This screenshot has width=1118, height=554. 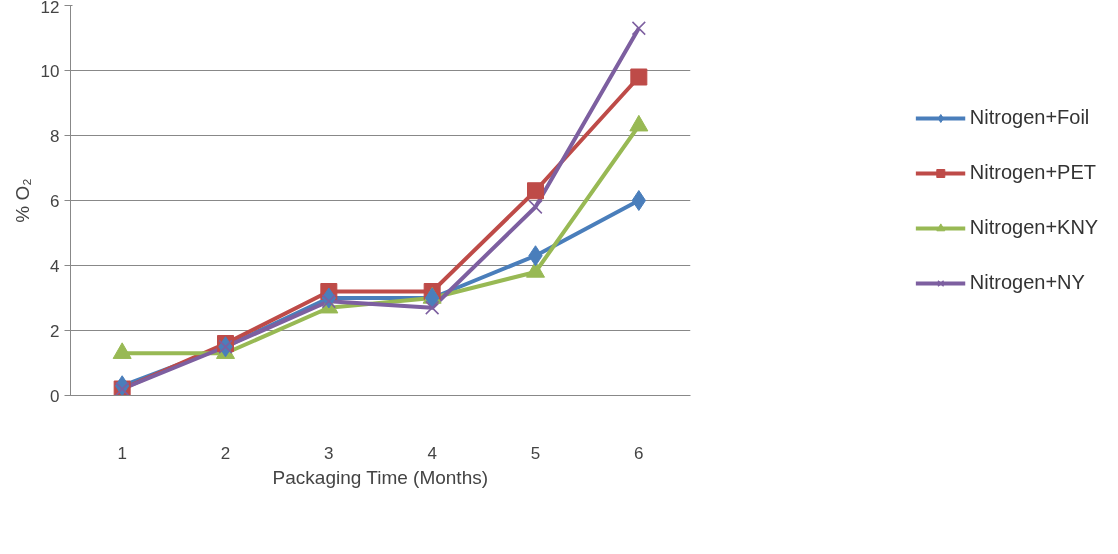 What do you see at coordinates (225, 453) in the screenshot?
I see `x-tick-label: 2` at bounding box center [225, 453].